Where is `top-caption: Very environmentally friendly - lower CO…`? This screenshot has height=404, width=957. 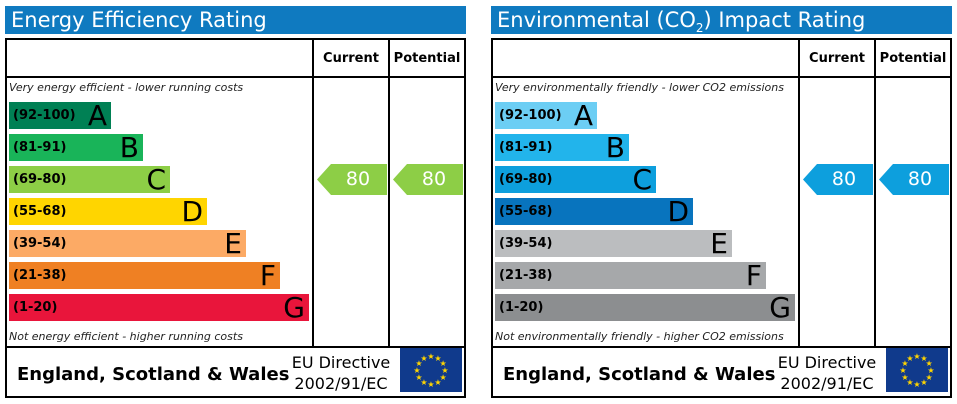 top-caption: Very environmentally friendly - lower CO… is located at coordinates (639, 87).